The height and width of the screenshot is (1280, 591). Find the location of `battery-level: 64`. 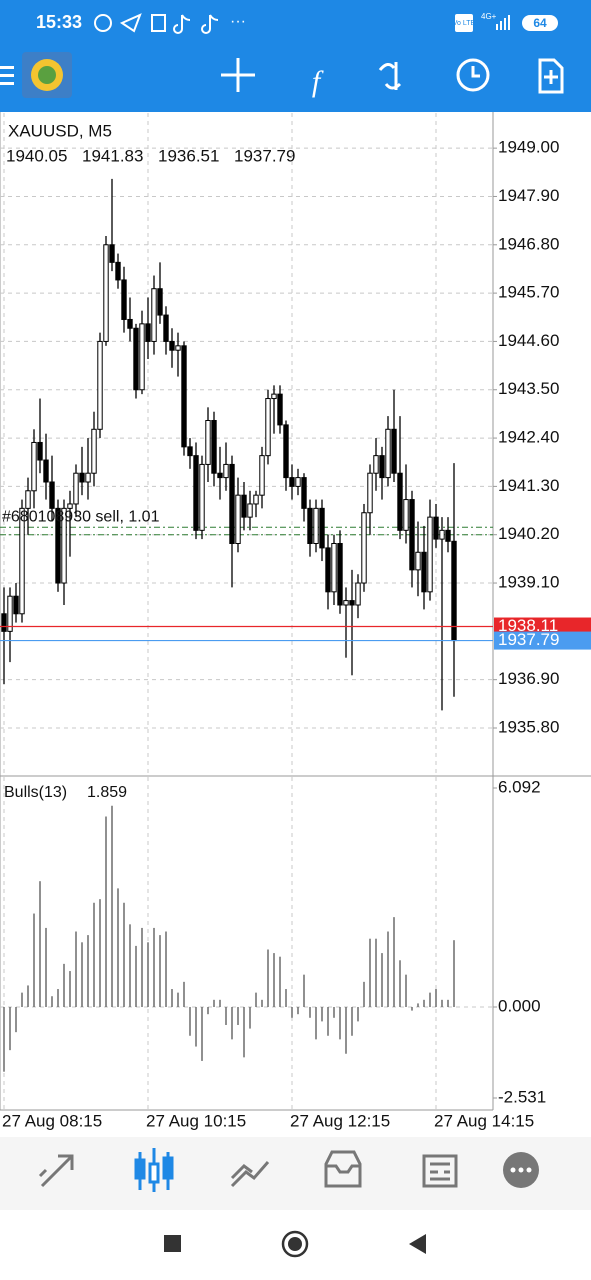

battery-level: 64 is located at coordinates (540, 23).